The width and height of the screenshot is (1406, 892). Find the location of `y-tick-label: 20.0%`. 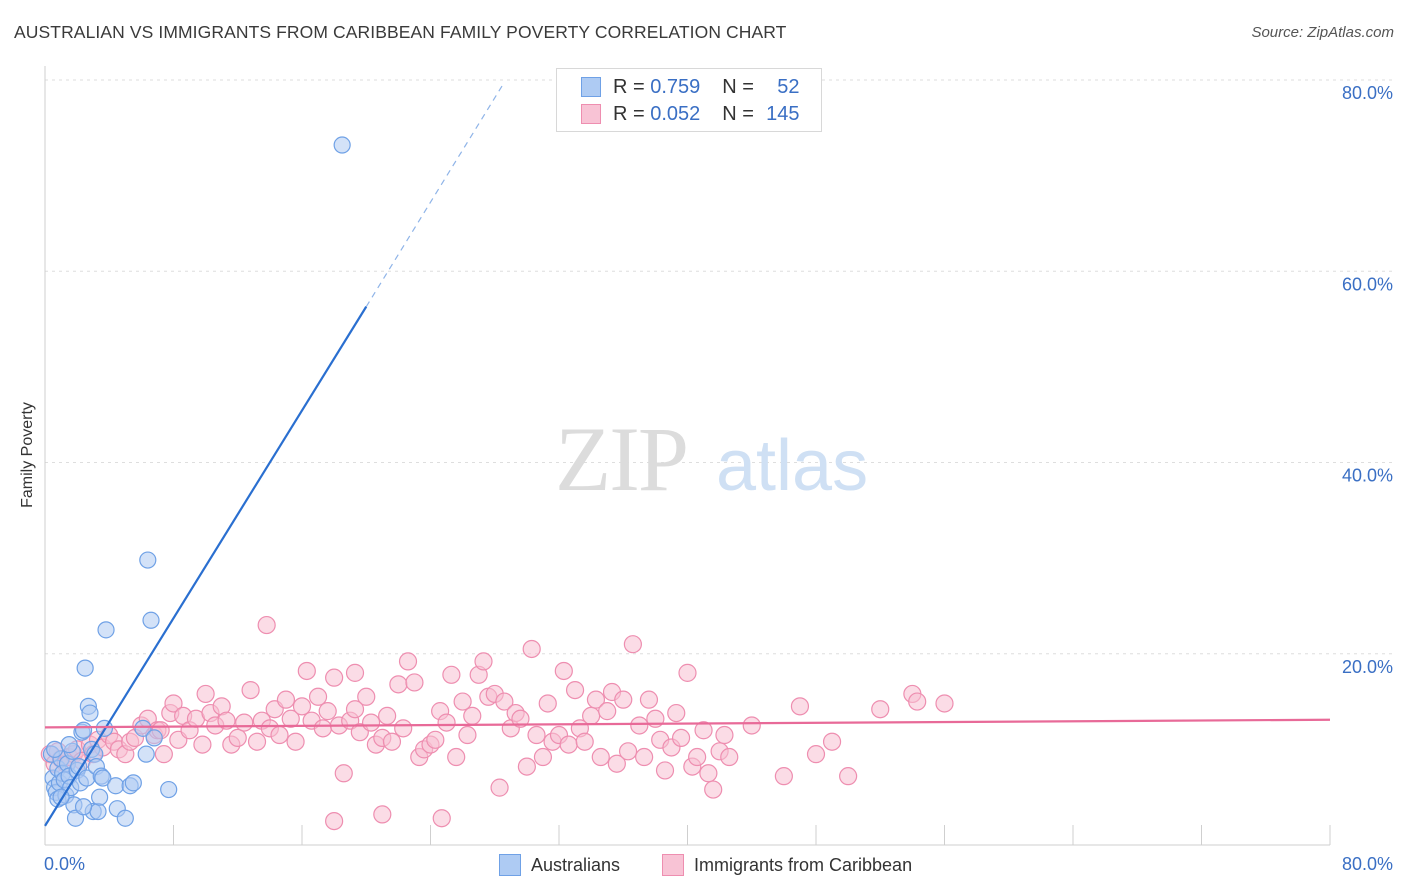

y-tick-label: 20.0% is located at coordinates (1367, 667).